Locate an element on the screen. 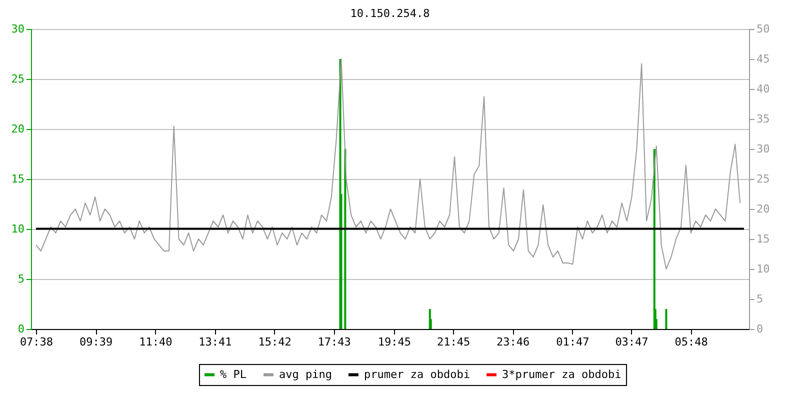  x-tick-label: 05:48 is located at coordinates (691, 342).